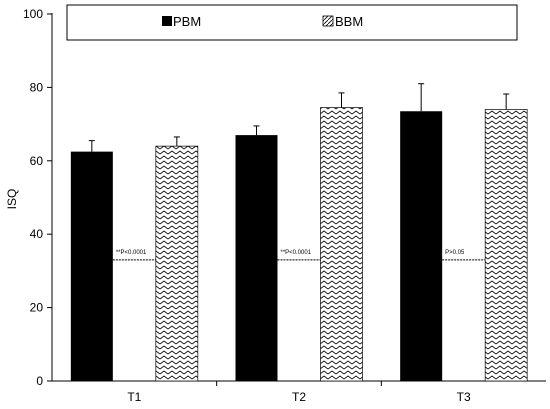 This screenshot has width=550, height=409. What do you see at coordinates (187, 21) in the screenshot?
I see `legend-label-pbm: PBM` at bounding box center [187, 21].